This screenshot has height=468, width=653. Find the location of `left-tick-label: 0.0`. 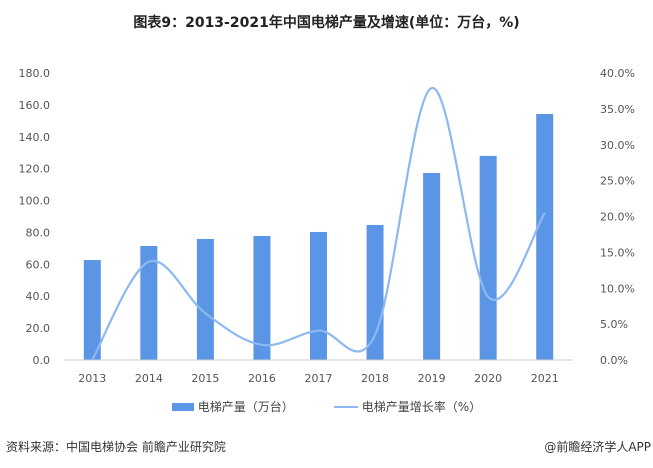

left-tick-label: 0.0 is located at coordinates (42, 360).